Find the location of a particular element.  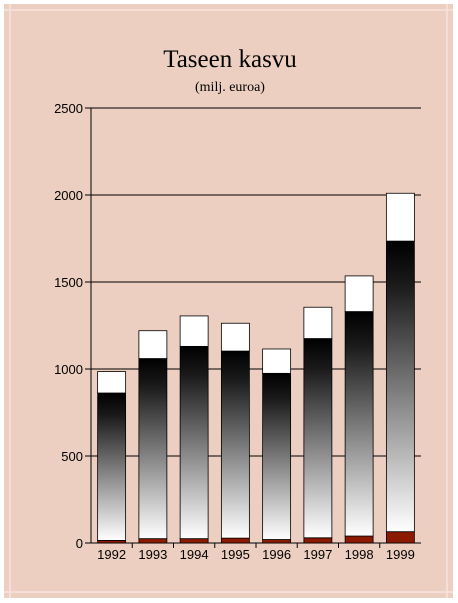

chart-subtitle: (milj. euroa) is located at coordinates (230, 87).